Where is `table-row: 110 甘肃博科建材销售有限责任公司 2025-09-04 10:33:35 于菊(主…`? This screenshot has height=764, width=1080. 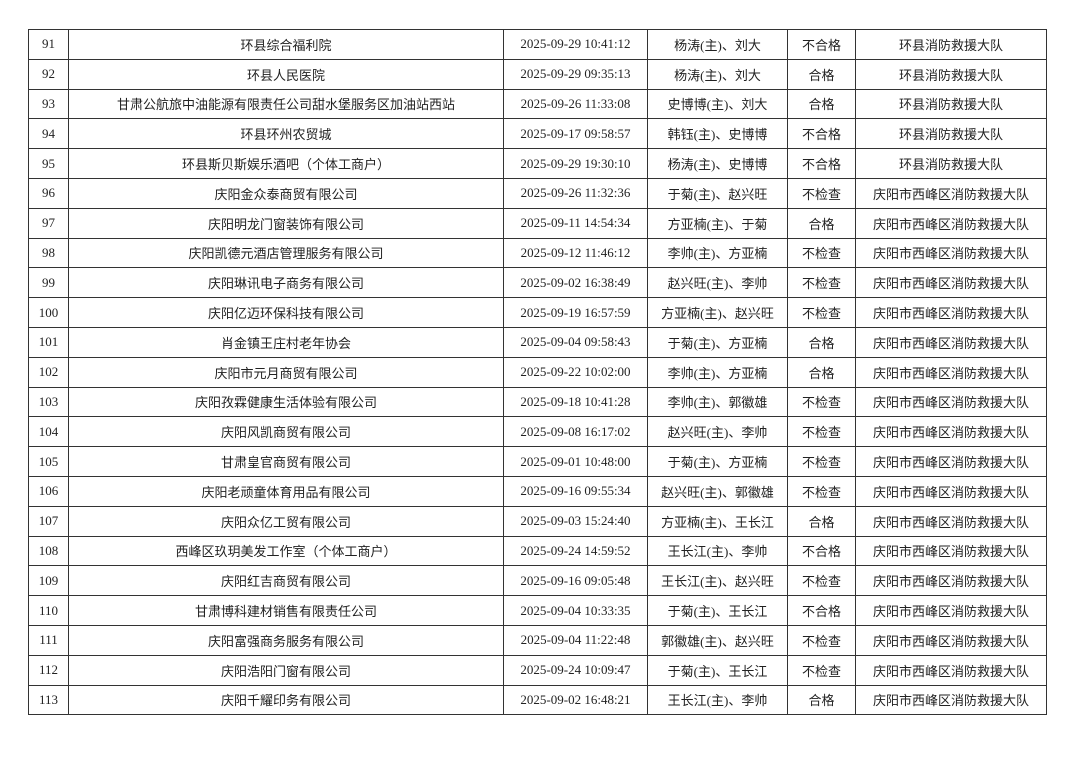 table-row: 110 甘肃博科建材销售有限责任公司 2025-09-04 10:33:35 于菊(主… is located at coordinates (537, 610).